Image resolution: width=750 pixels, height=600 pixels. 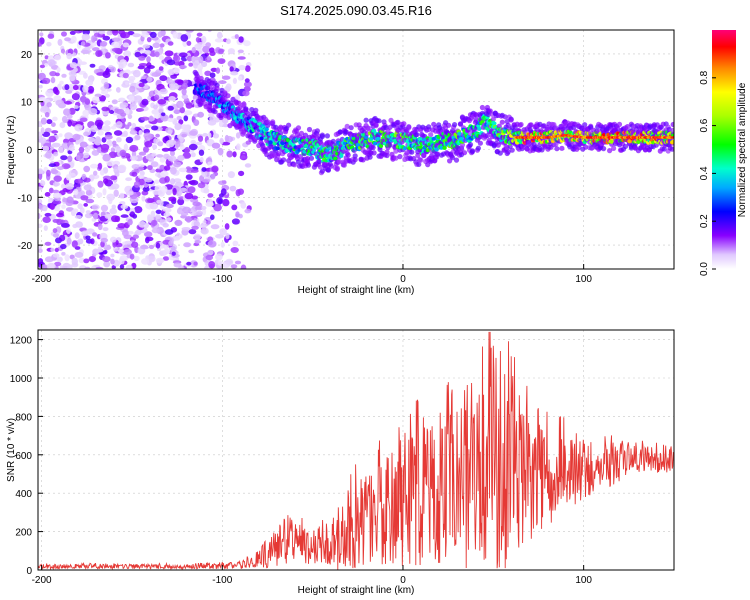 What do you see at coordinates (356, 290) in the screenshot?
I see `spectrogram-x-axis-label: Height of straight line (km)` at bounding box center [356, 290].